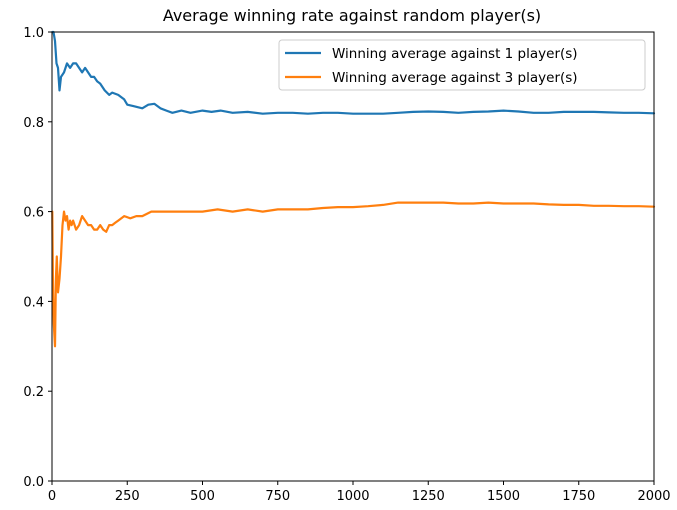 The width and height of the screenshot is (677, 510). Describe the element at coordinates (455, 54) in the screenshot. I see `legend-label-1-player: Winning average against 1 player(s)` at that location.